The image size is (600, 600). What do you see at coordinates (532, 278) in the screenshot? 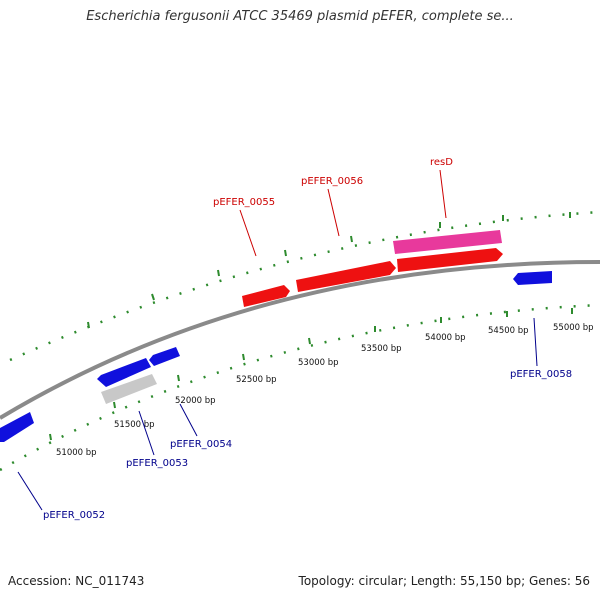
I see `gene-pefer-0058-arrow` at bounding box center [532, 278].